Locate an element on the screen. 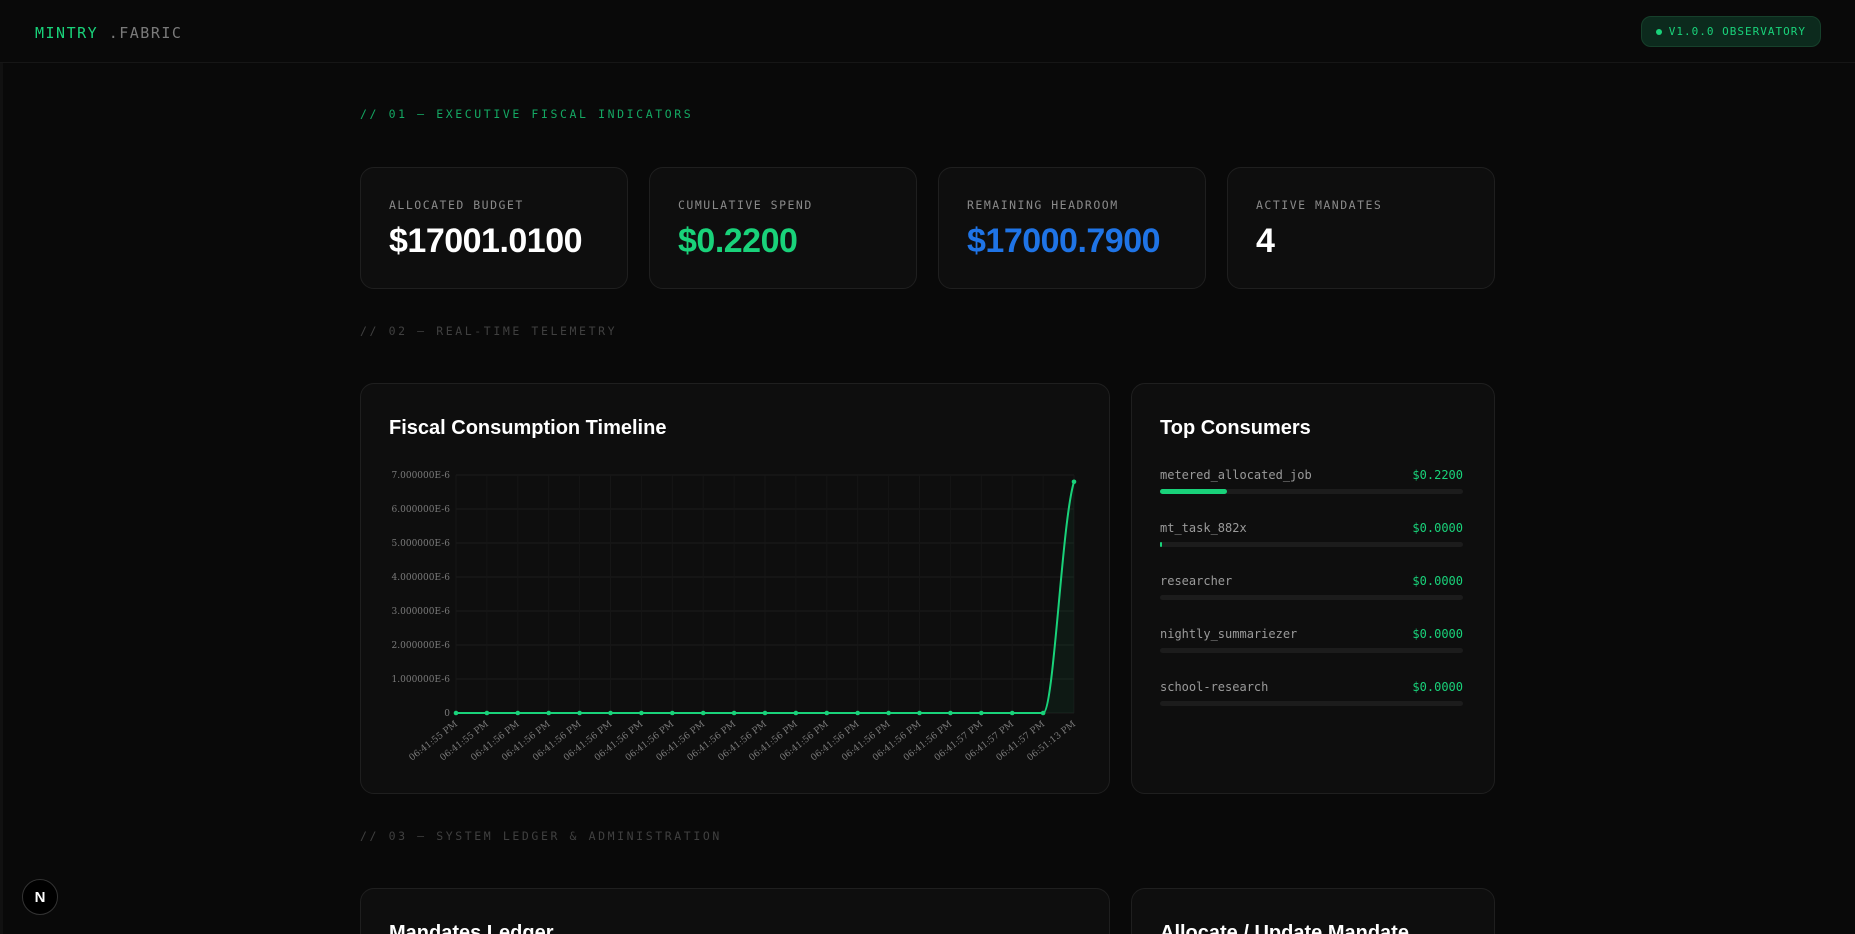 The image size is (1855, 934). kpi-value: 4 is located at coordinates (1265, 241).